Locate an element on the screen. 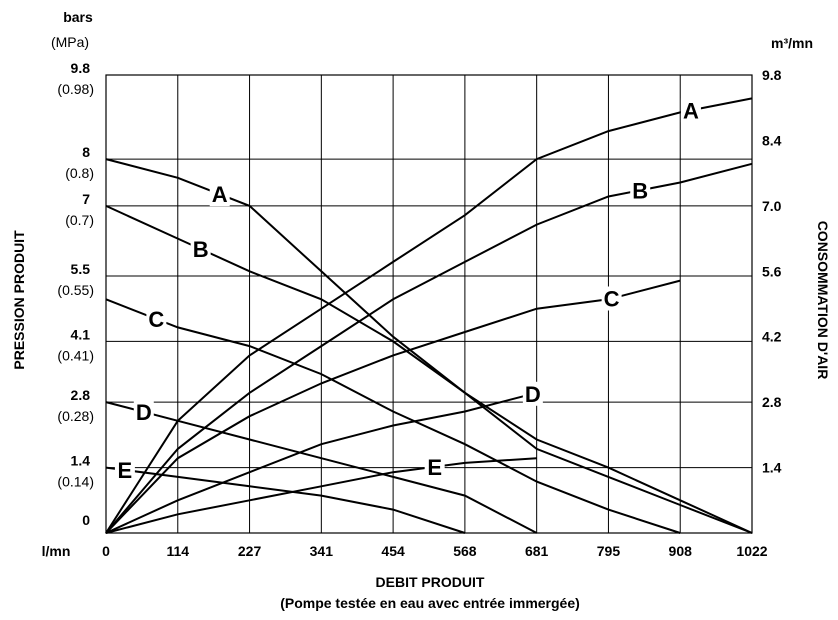 The image size is (838, 620). air-curve-e is located at coordinates (321, 495).